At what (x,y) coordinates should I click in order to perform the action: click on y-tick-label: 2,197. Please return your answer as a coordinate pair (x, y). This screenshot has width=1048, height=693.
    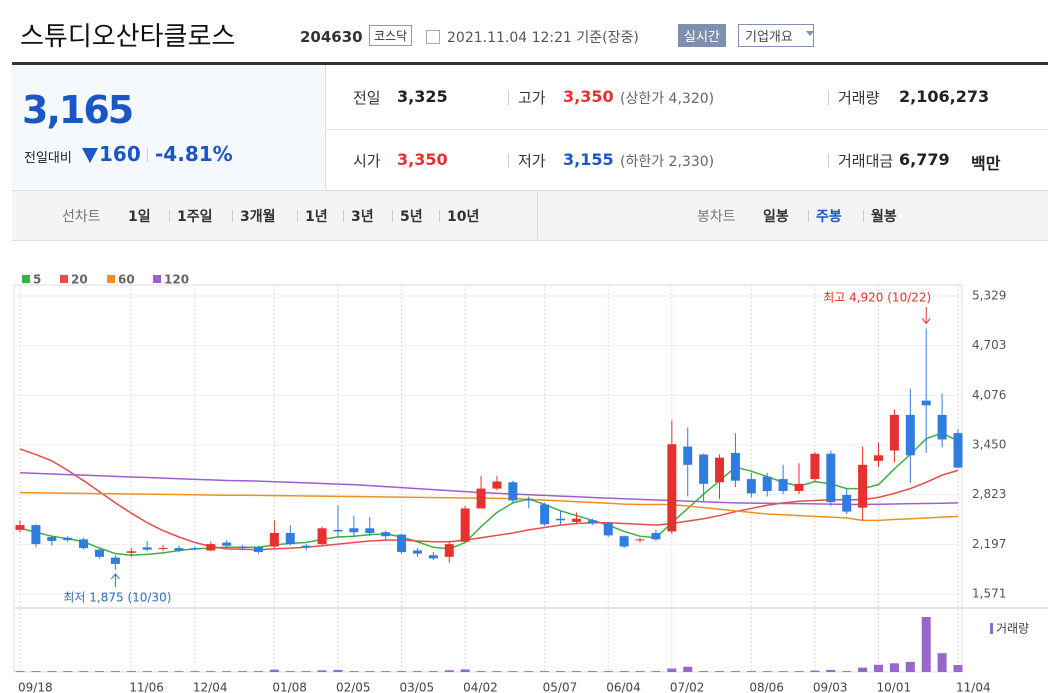
    Looking at the image, I should click on (989, 544).